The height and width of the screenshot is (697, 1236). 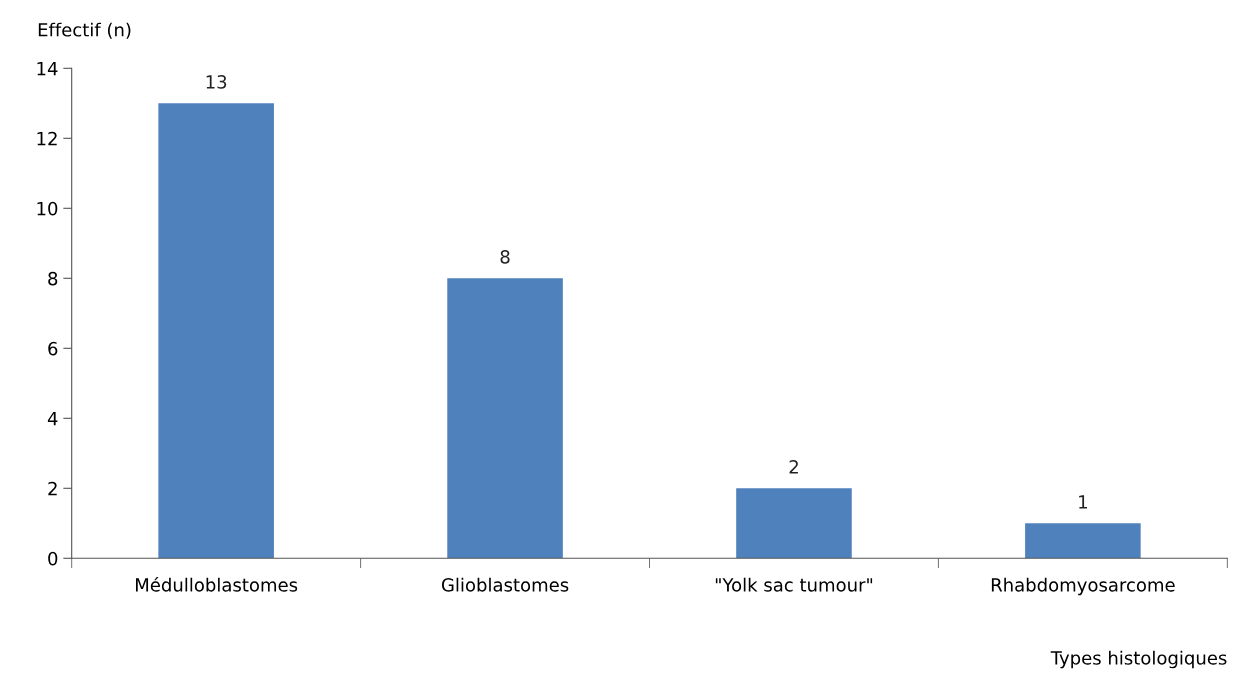 What do you see at coordinates (1083, 586) in the screenshot?
I see `x-tick-label: Rhabdomyosarcome` at bounding box center [1083, 586].